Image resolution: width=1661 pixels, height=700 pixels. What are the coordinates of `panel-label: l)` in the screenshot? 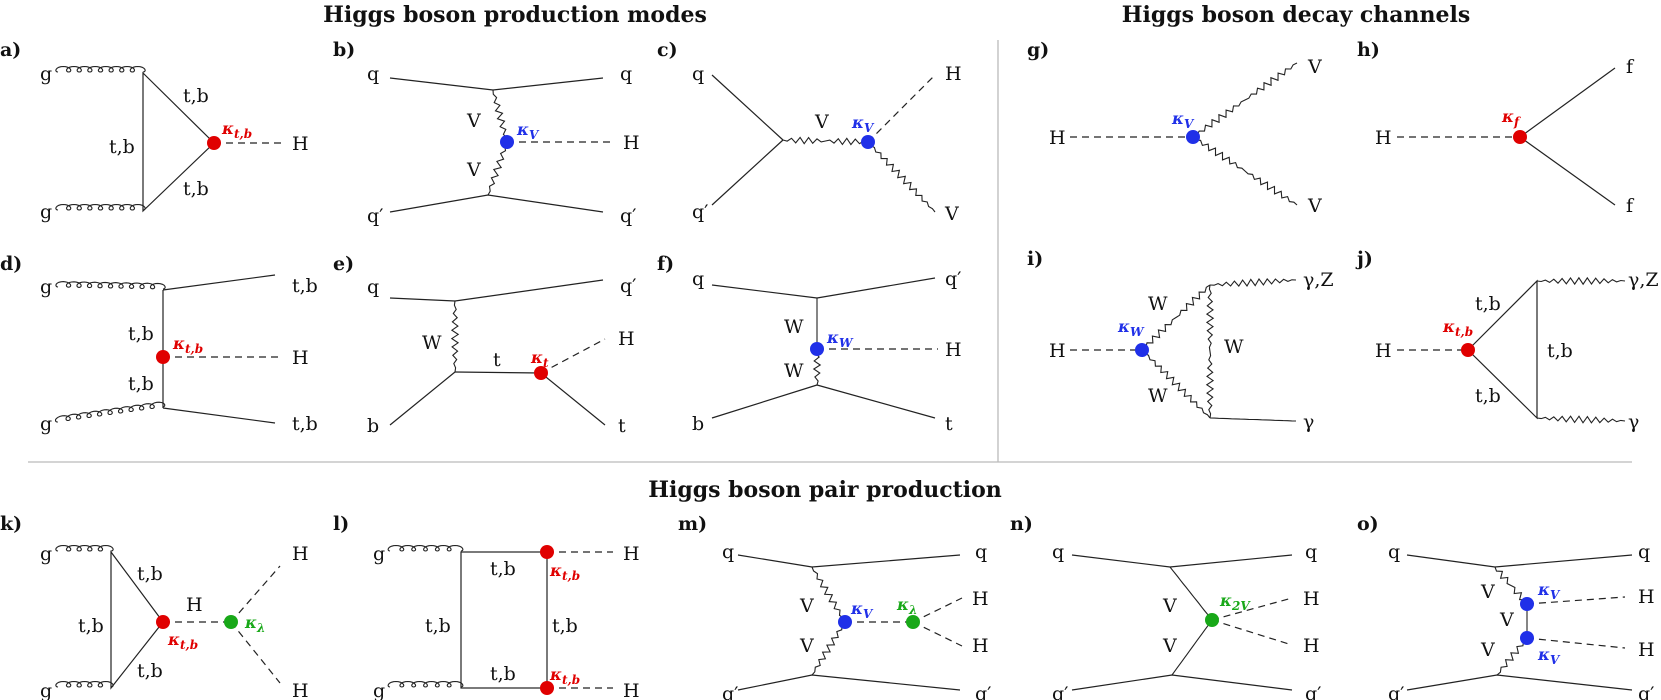 It's located at (341, 524).